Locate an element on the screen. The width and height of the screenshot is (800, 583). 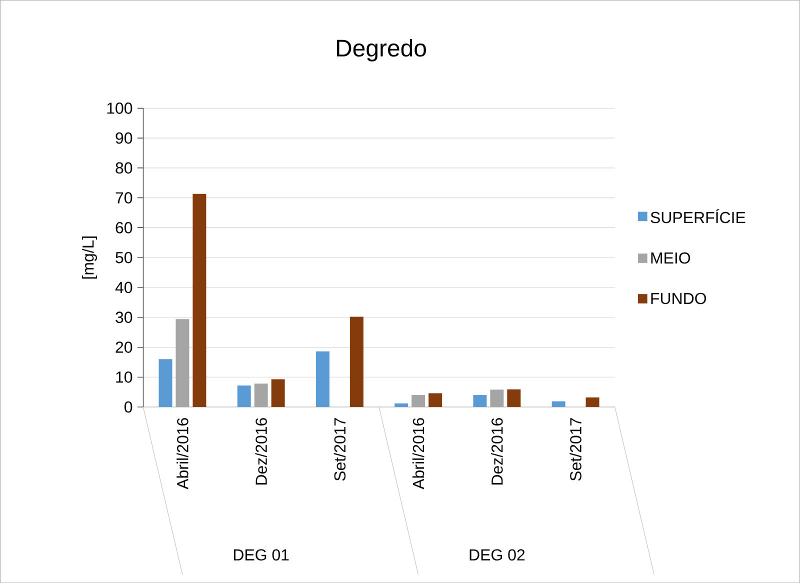
chart-title: Degredo is located at coordinates (381, 50).